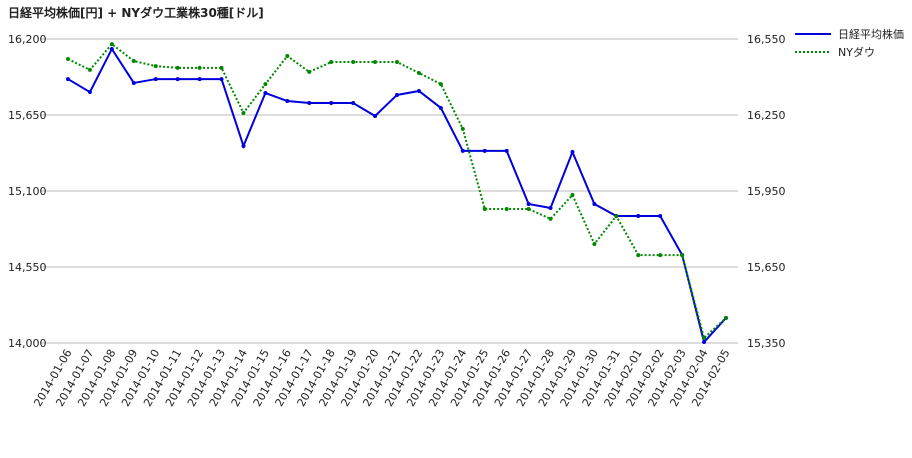  Describe the element at coordinates (856, 52) in the screenshot. I see `legend-label: NYダウ` at that location.